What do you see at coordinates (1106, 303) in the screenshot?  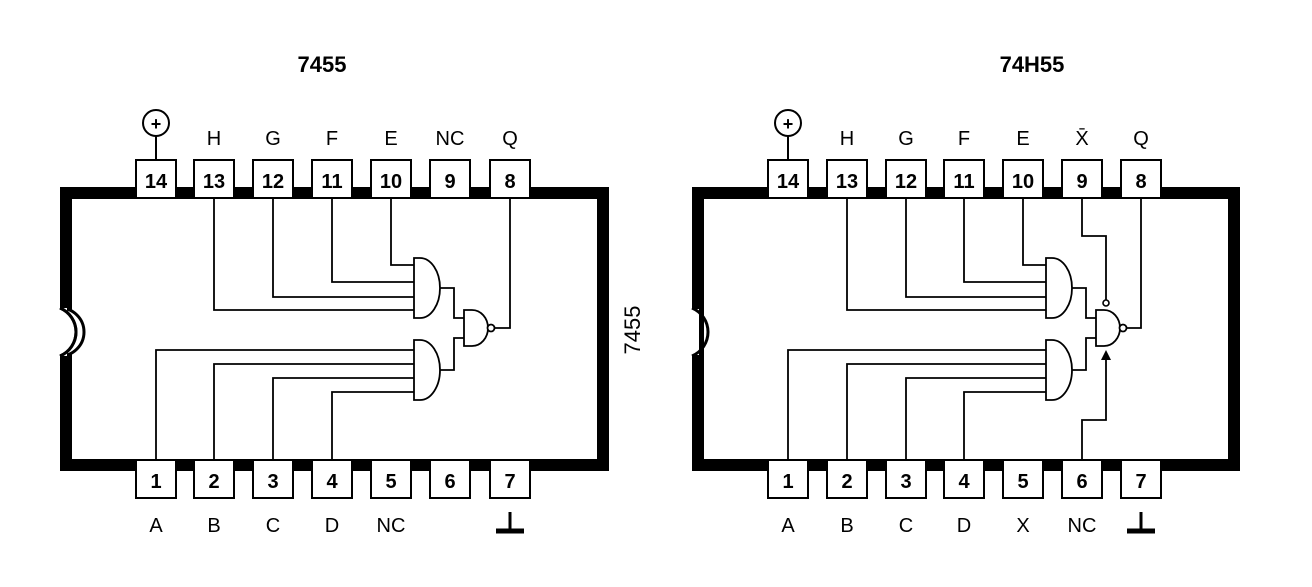 I see `expander-bubble` at bounding box center [1106, 303].